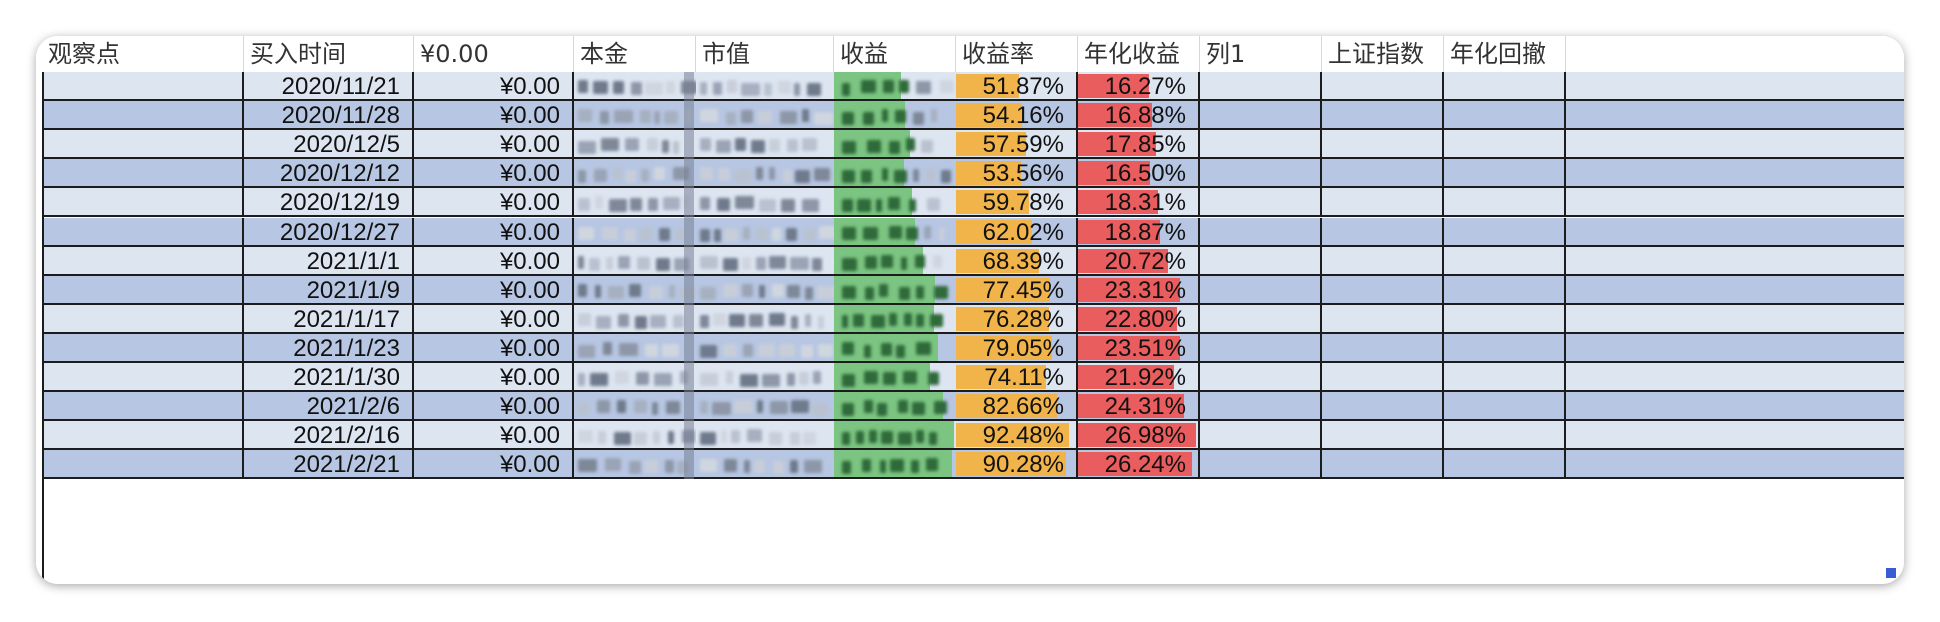 Image resolution: width=1940 pixels, height=622 pixels. Describe the element at coordinates (970, 319) in the screenshot. I see `table-row: 2021/1/17 ¥0.00 76.28% 22.80%` at that location.